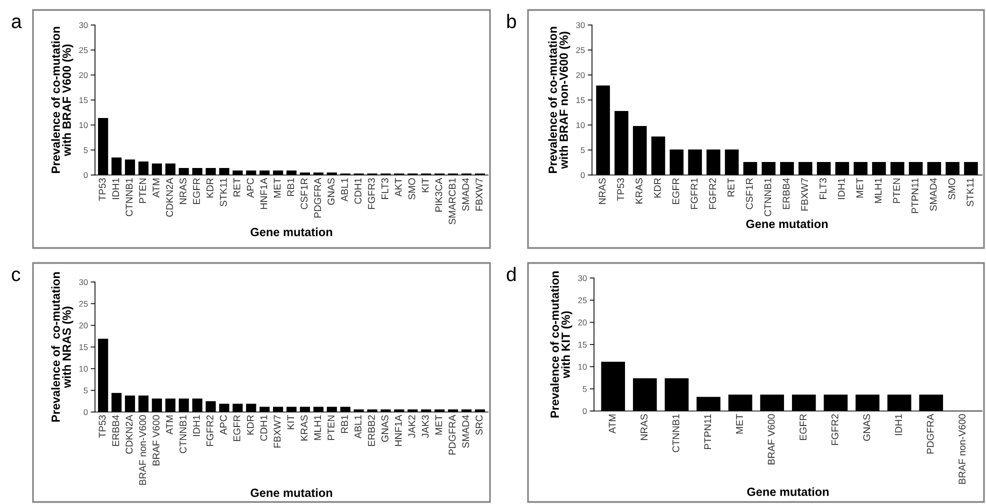 The image size is (986, 504). What do you see at coordinates (250, 188) in the screenshot?
I see `x-tick-label: APC` at bounding box center [250, 188].